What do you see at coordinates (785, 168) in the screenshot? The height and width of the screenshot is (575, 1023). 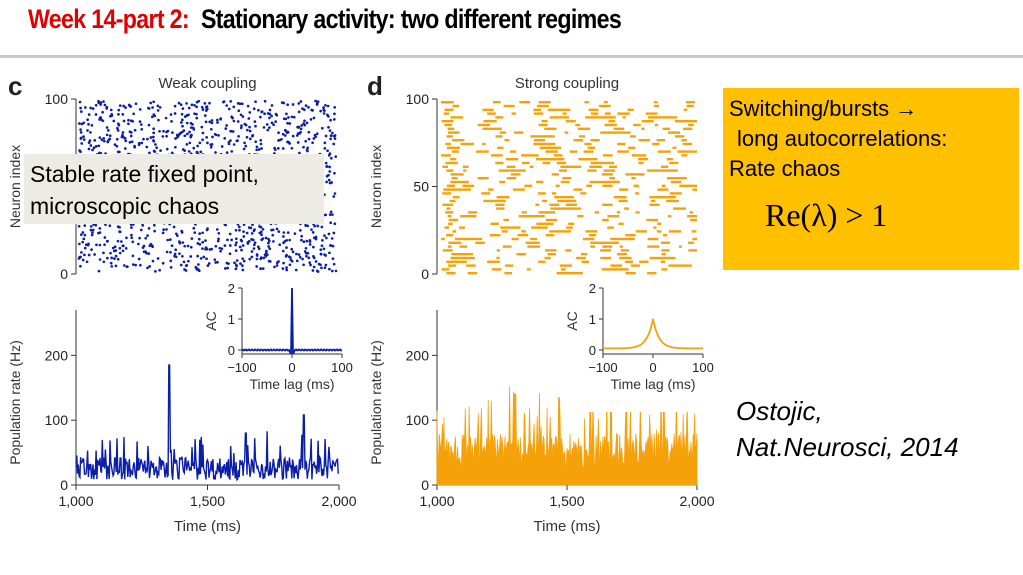 I see `callout-right-line3: Rate chaos` at bounding box center [785, 168].